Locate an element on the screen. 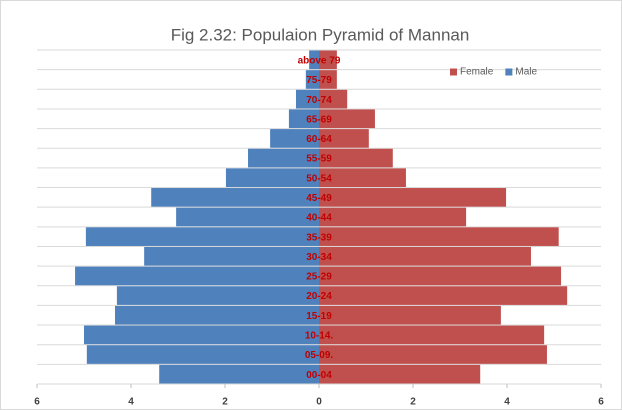 The height and width of the screenshot is (410, 622). category-label: 10-14. is located at coordinates (319, 336).